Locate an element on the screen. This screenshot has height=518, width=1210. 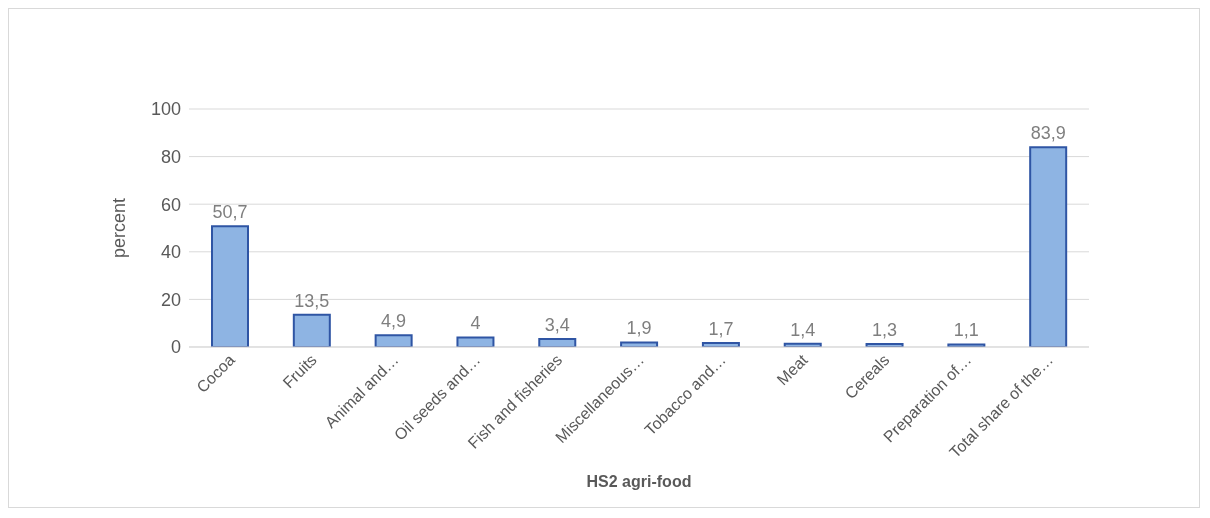
y-tick-label: 20 is located at coordinates (170, 299).